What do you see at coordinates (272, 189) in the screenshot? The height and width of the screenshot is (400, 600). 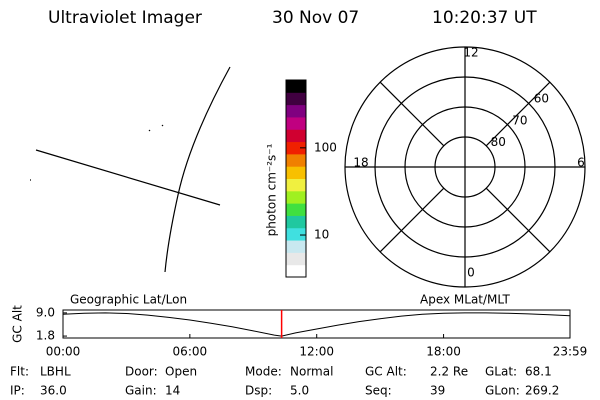 I see `colorbar-label: photon cm⁻²s⁻¹` at bounding box center [272, 189].